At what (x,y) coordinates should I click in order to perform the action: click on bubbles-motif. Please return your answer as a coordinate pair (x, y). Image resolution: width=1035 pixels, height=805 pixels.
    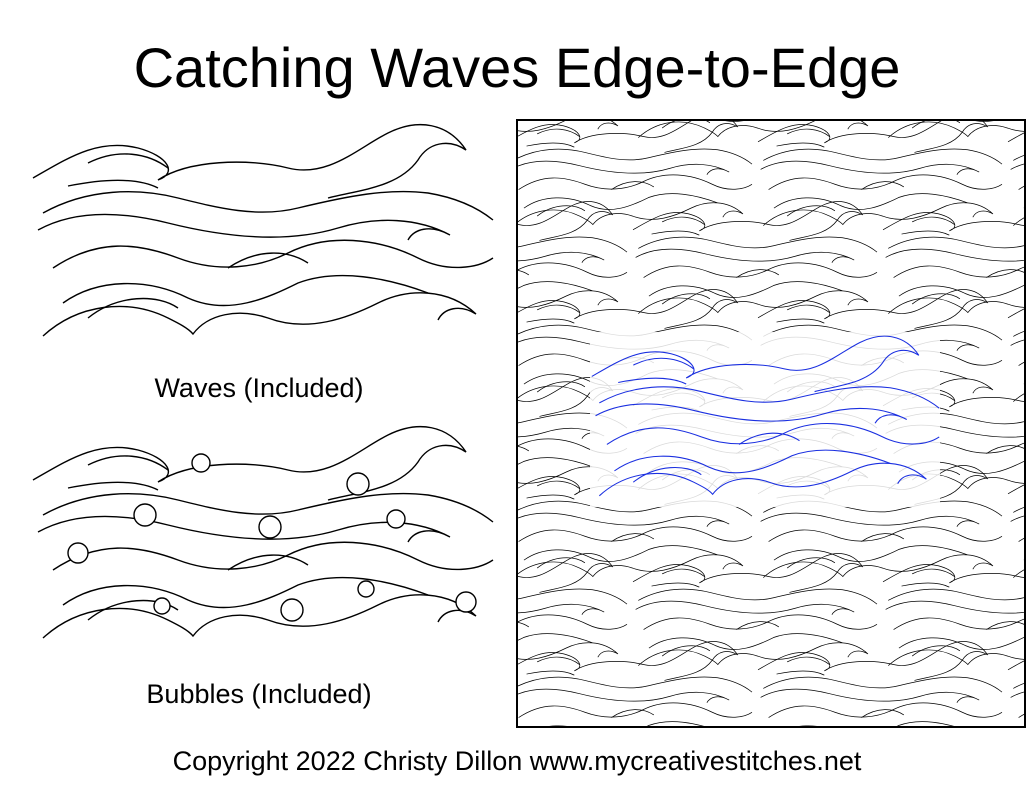
    Looking at the image, I should click on (263, 532).